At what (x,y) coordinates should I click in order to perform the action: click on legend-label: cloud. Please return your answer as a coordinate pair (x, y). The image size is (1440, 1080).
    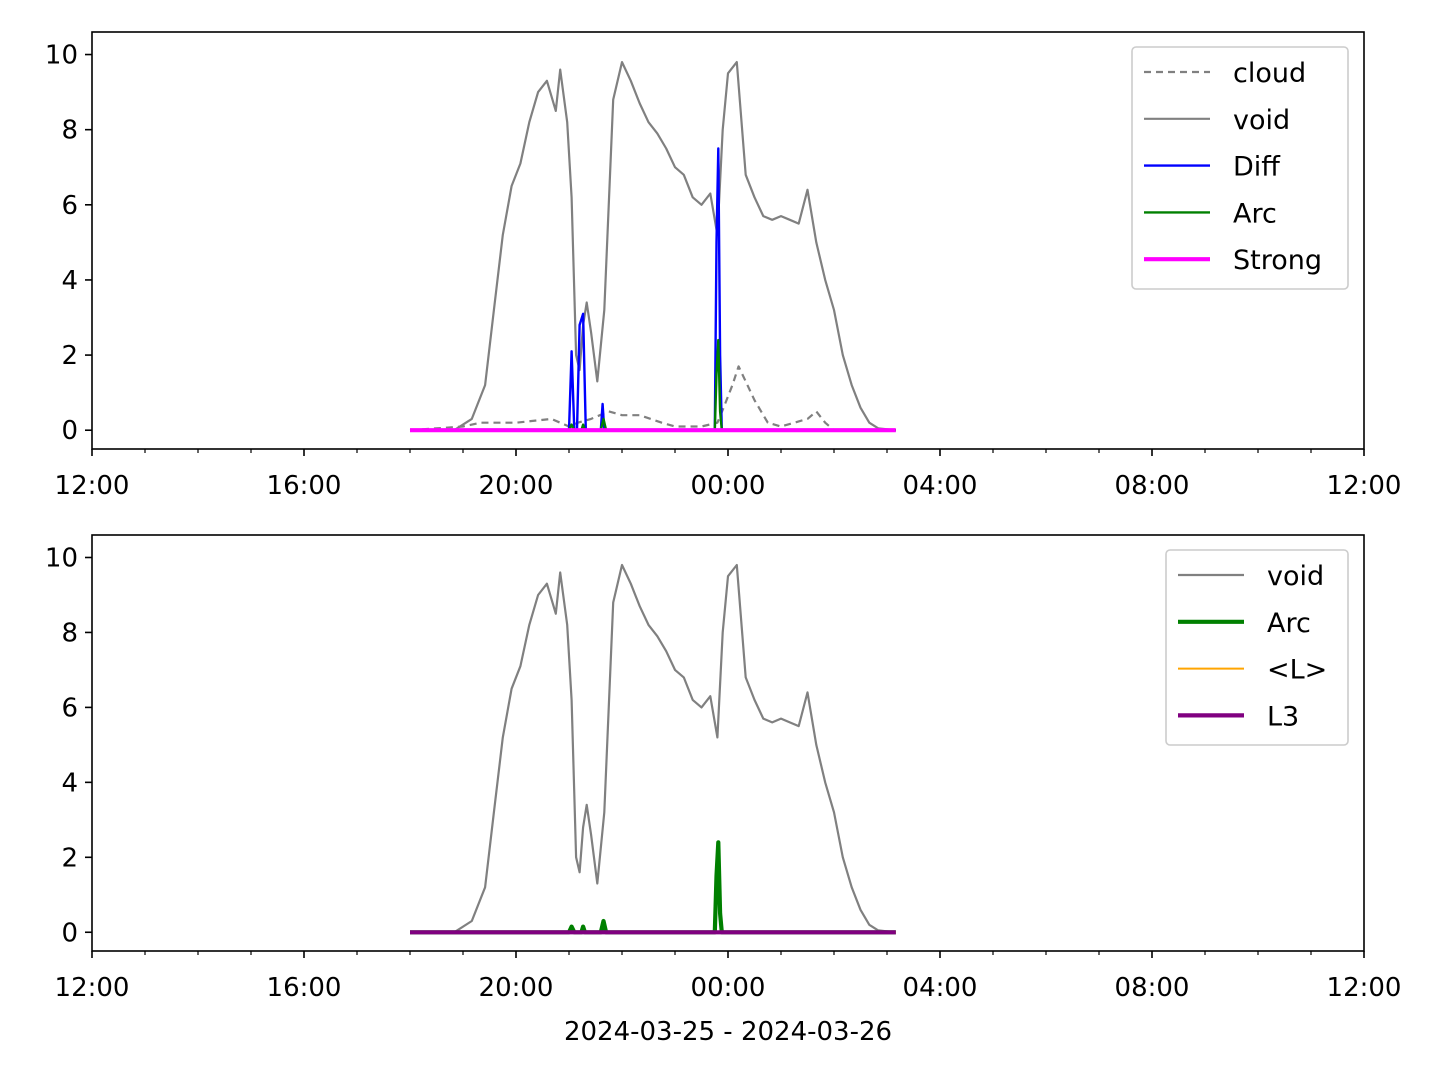
    Looking at the image, I should click on (1269, 73).